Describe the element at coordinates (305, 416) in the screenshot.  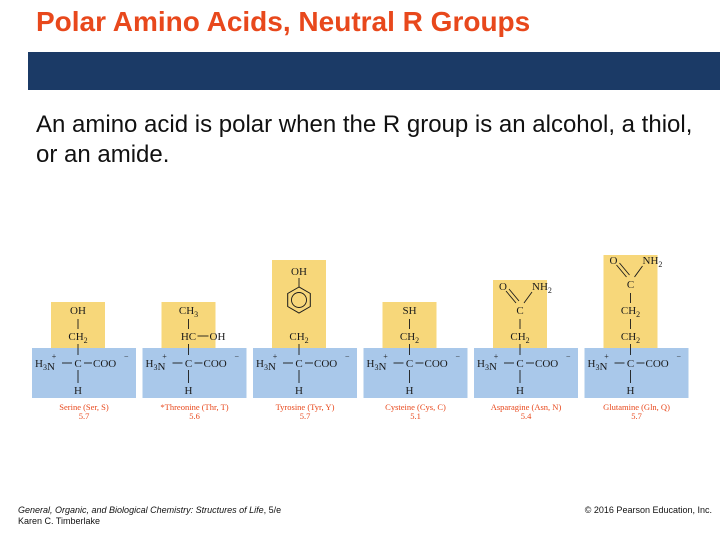
I see `amino-acid-pi-2: 5.7` at that location.